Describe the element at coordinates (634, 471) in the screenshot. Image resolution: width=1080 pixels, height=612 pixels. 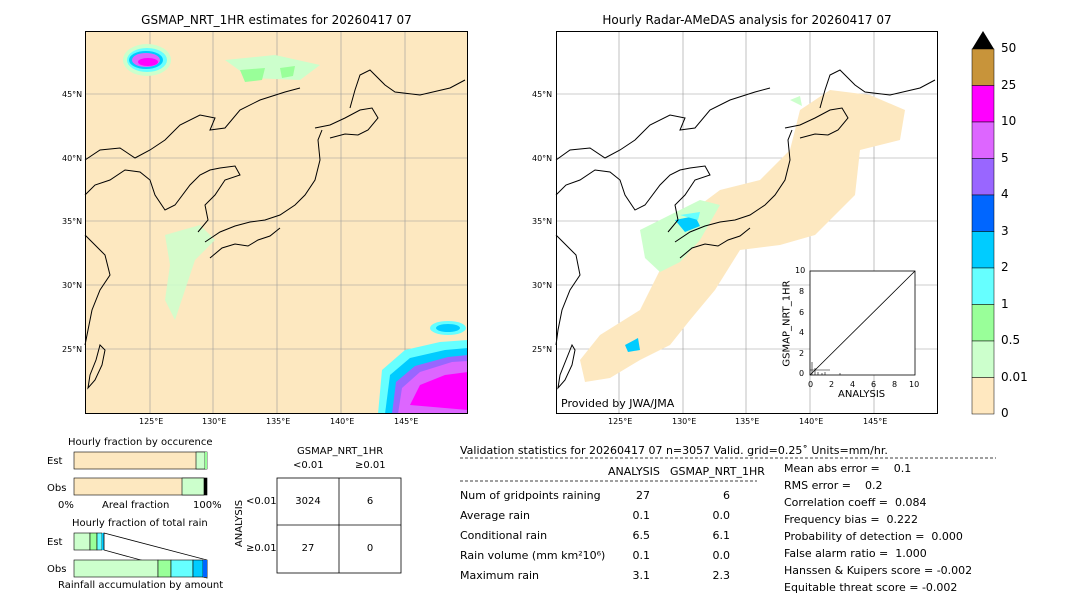
I see `validation-col-analysis: ANALYSIS` at that location.